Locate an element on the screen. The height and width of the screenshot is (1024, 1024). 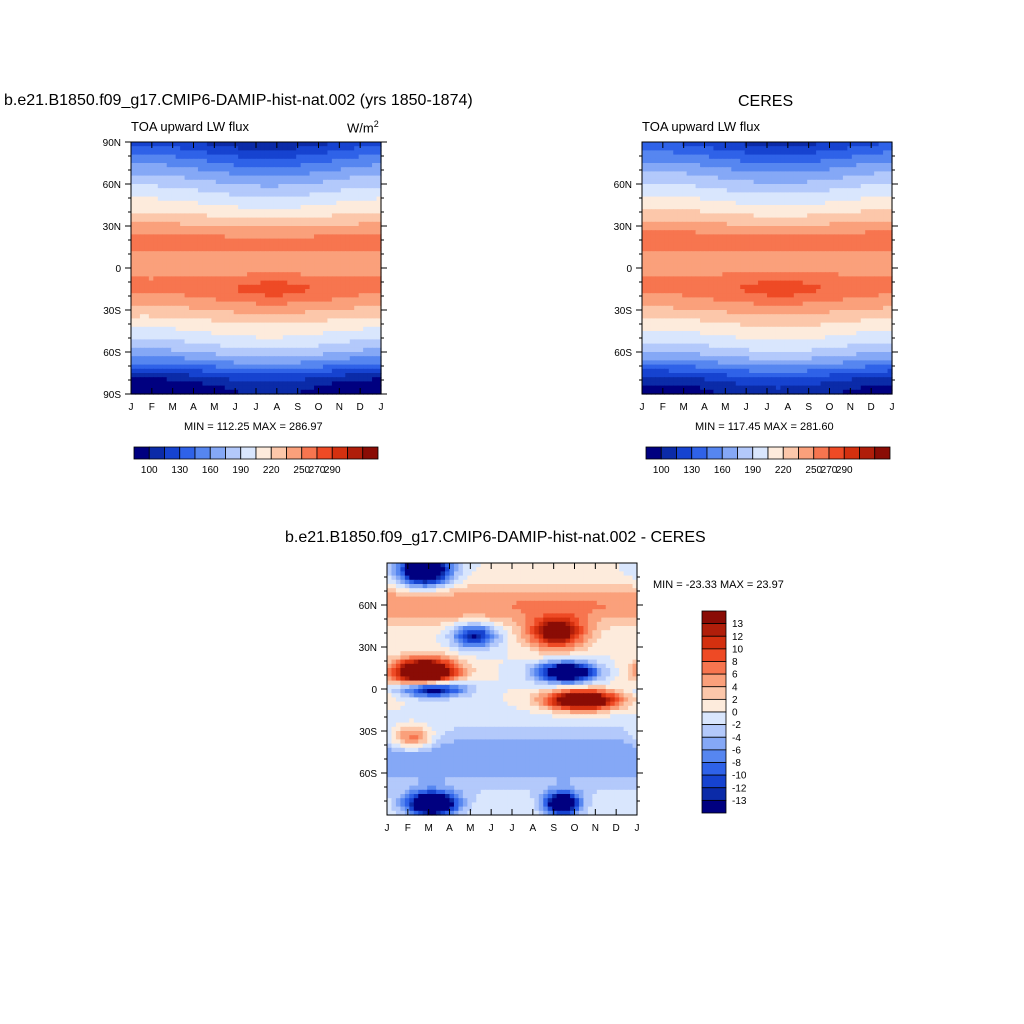
colorbar-box is located at coordinates (248, 453).